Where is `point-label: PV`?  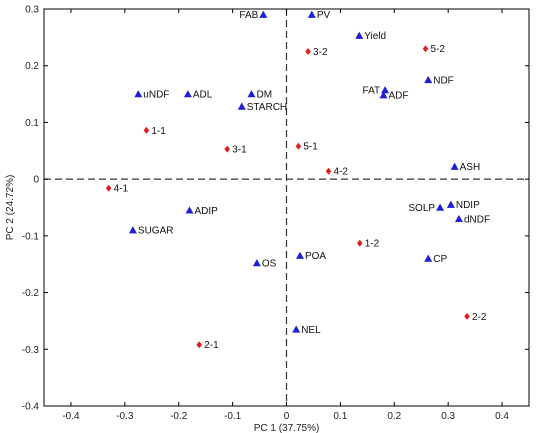 point-label: PV is located at coordinates (324, 15).